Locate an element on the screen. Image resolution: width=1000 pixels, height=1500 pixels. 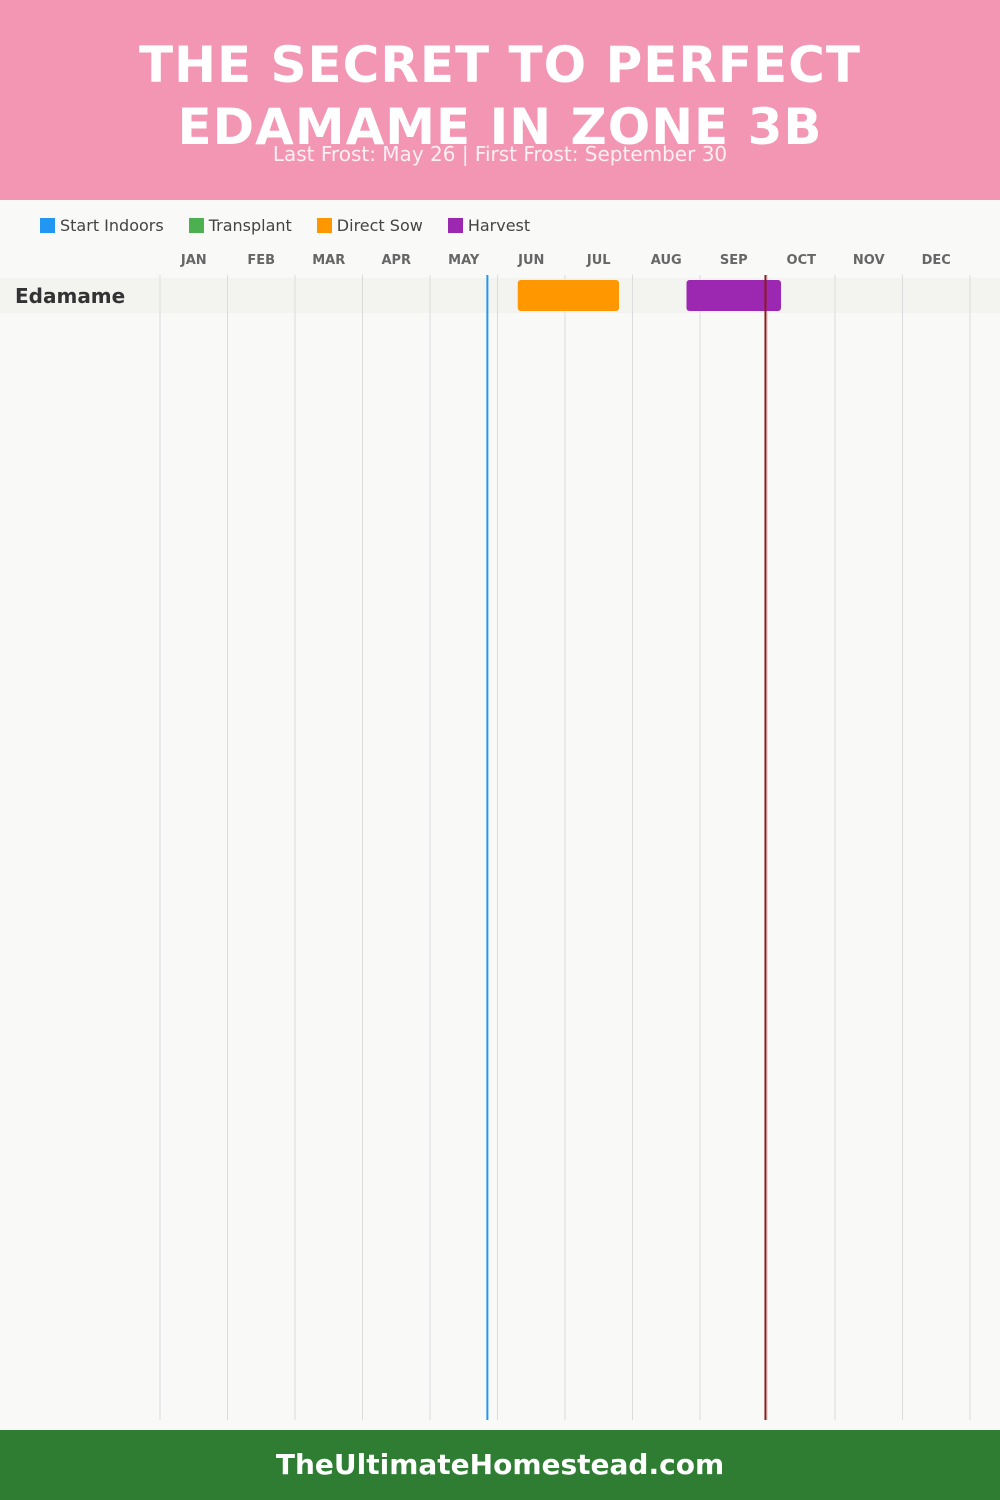
legend-item-start-indoors: Start Indoors is located at coordinates (102, 225).